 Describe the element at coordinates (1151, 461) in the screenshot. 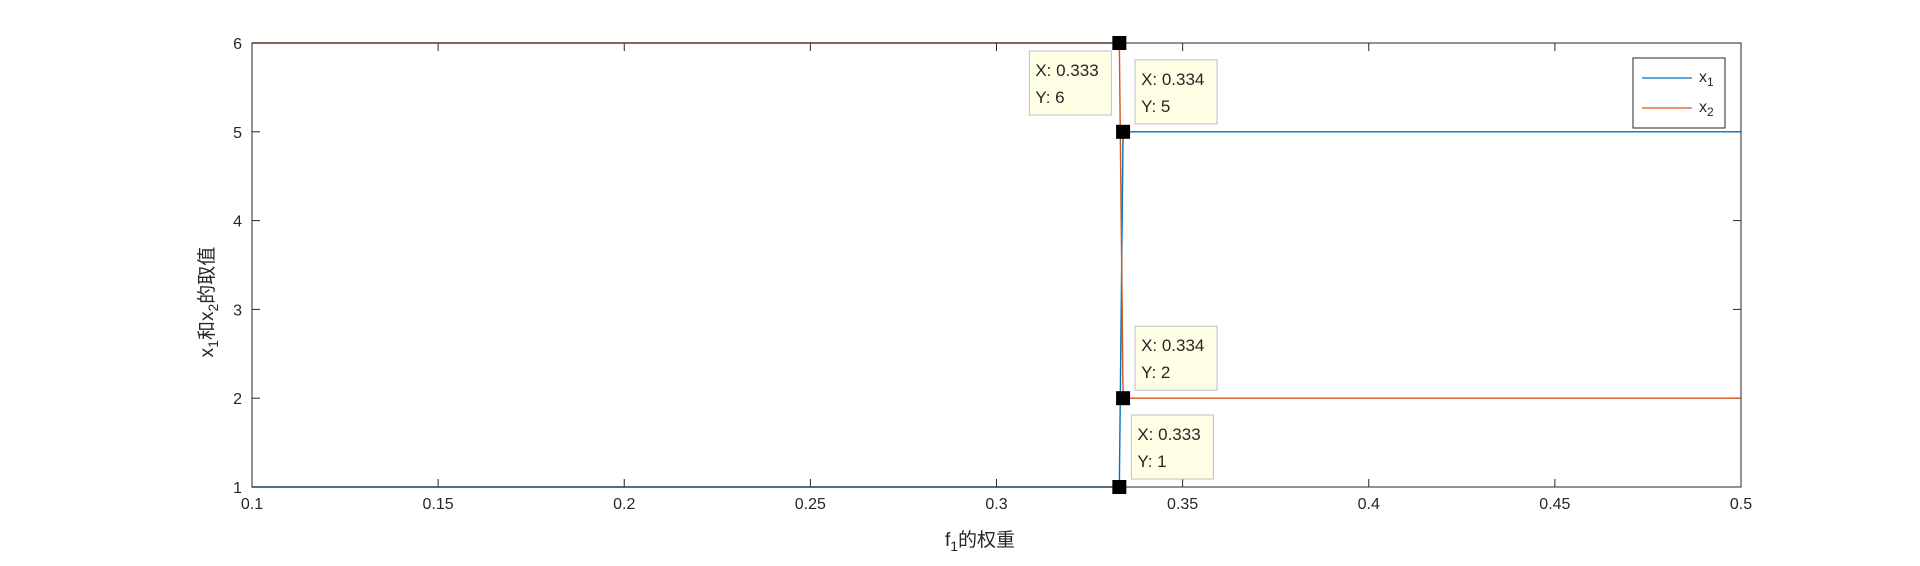

I see `datatip-y-label: Y: 1` at that location.